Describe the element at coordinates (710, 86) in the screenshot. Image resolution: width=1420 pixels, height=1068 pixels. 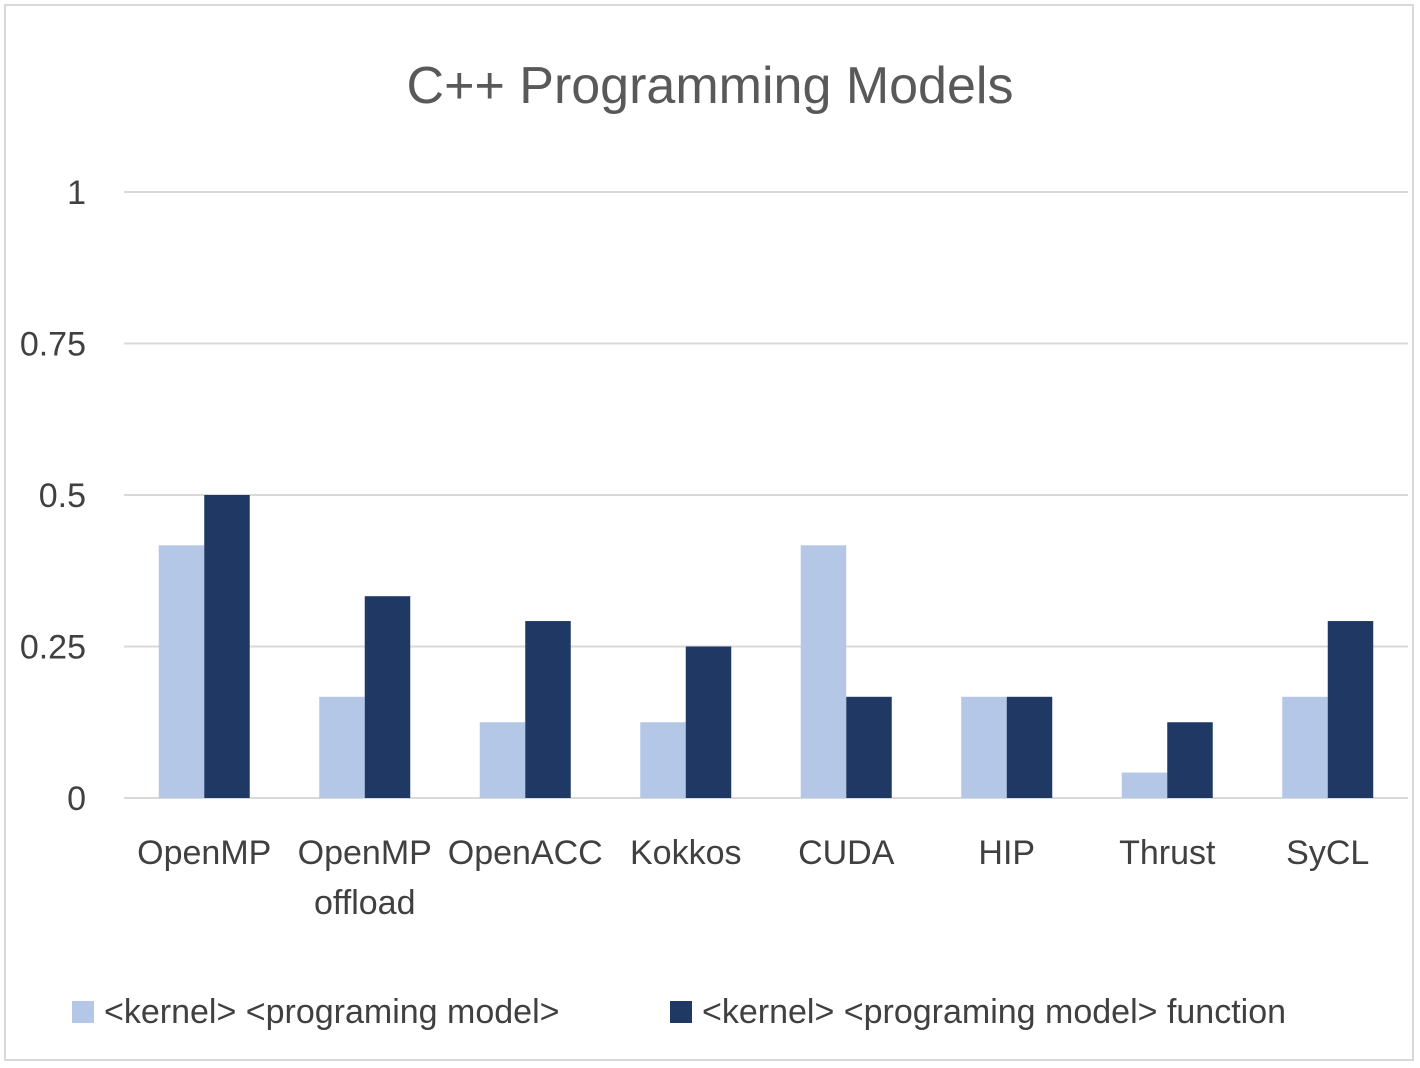
I see `chart-title: C++ Programming Models` at that location.